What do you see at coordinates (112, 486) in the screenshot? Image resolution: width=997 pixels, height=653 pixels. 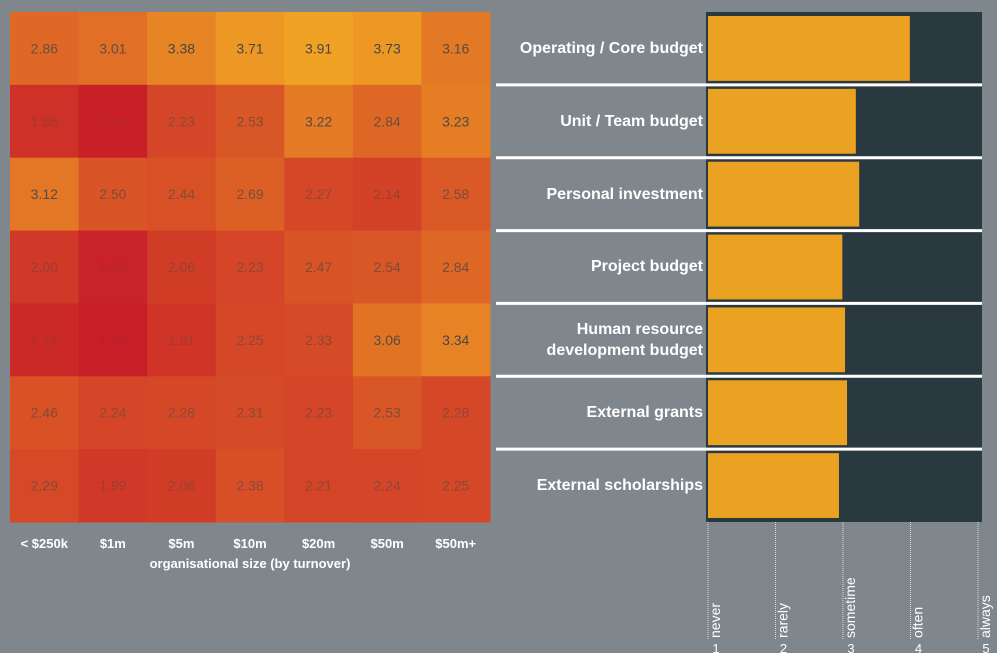 I see `cell-label: 1.99` at bounding box center [112, 486].